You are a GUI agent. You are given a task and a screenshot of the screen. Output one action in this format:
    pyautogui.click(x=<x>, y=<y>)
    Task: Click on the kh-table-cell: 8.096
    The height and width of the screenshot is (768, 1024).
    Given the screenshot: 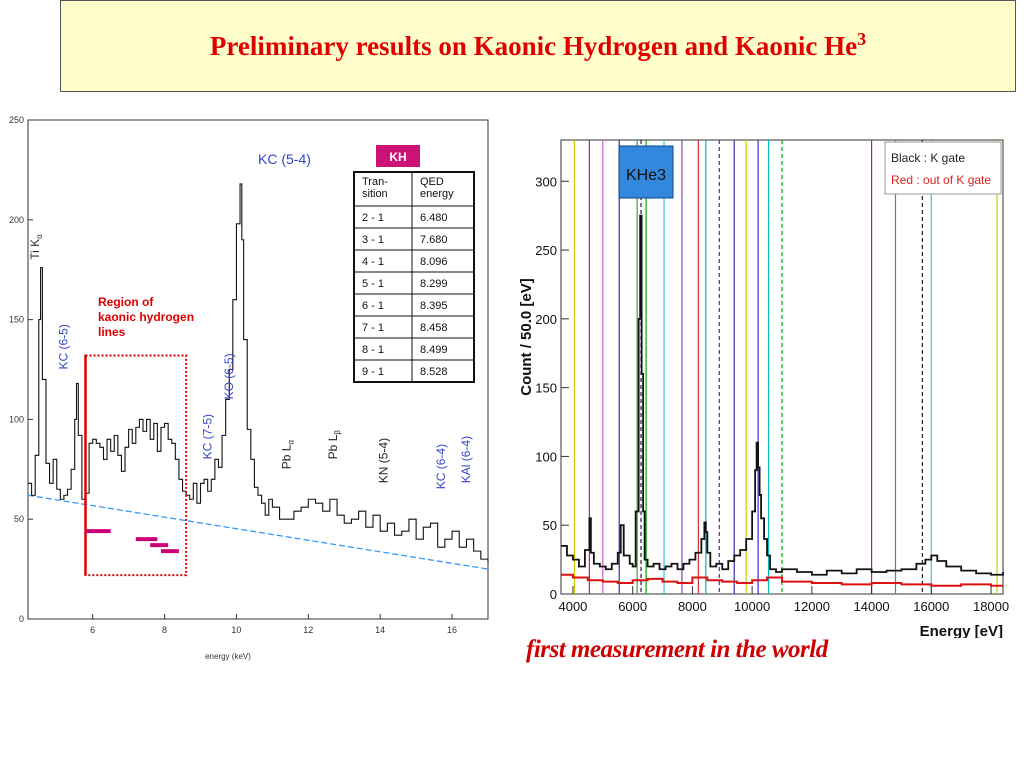 What is the action you would take?
    pyautogui.click(x=434, y=262)
    